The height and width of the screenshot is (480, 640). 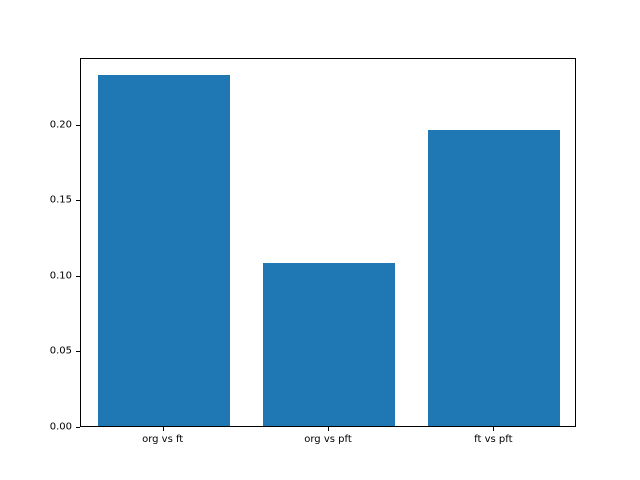 I want to click on x-tick-label: org vs ft, so click(x=163, y=439).